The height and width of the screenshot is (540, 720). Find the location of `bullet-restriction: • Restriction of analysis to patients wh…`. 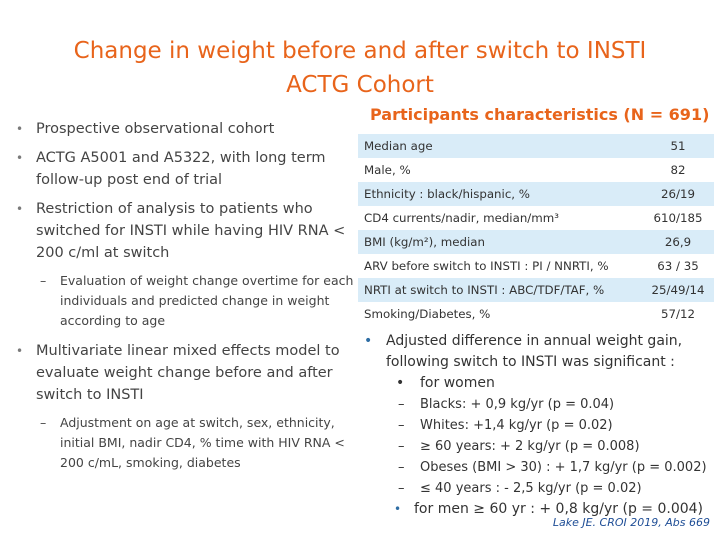

bullet-restriction: • Restriction of analysis to patients wh… is located at coordinates (184, 231).